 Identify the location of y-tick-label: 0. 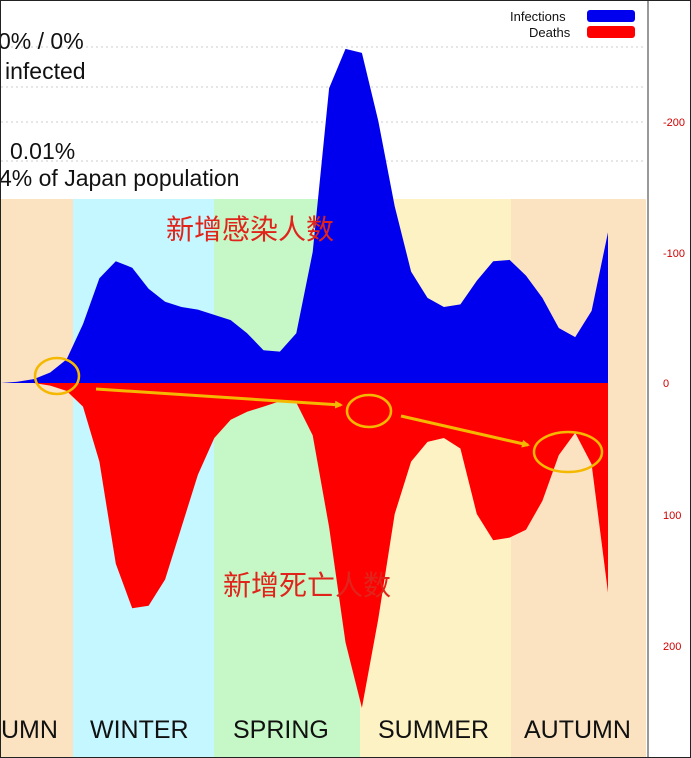
(666, 384).